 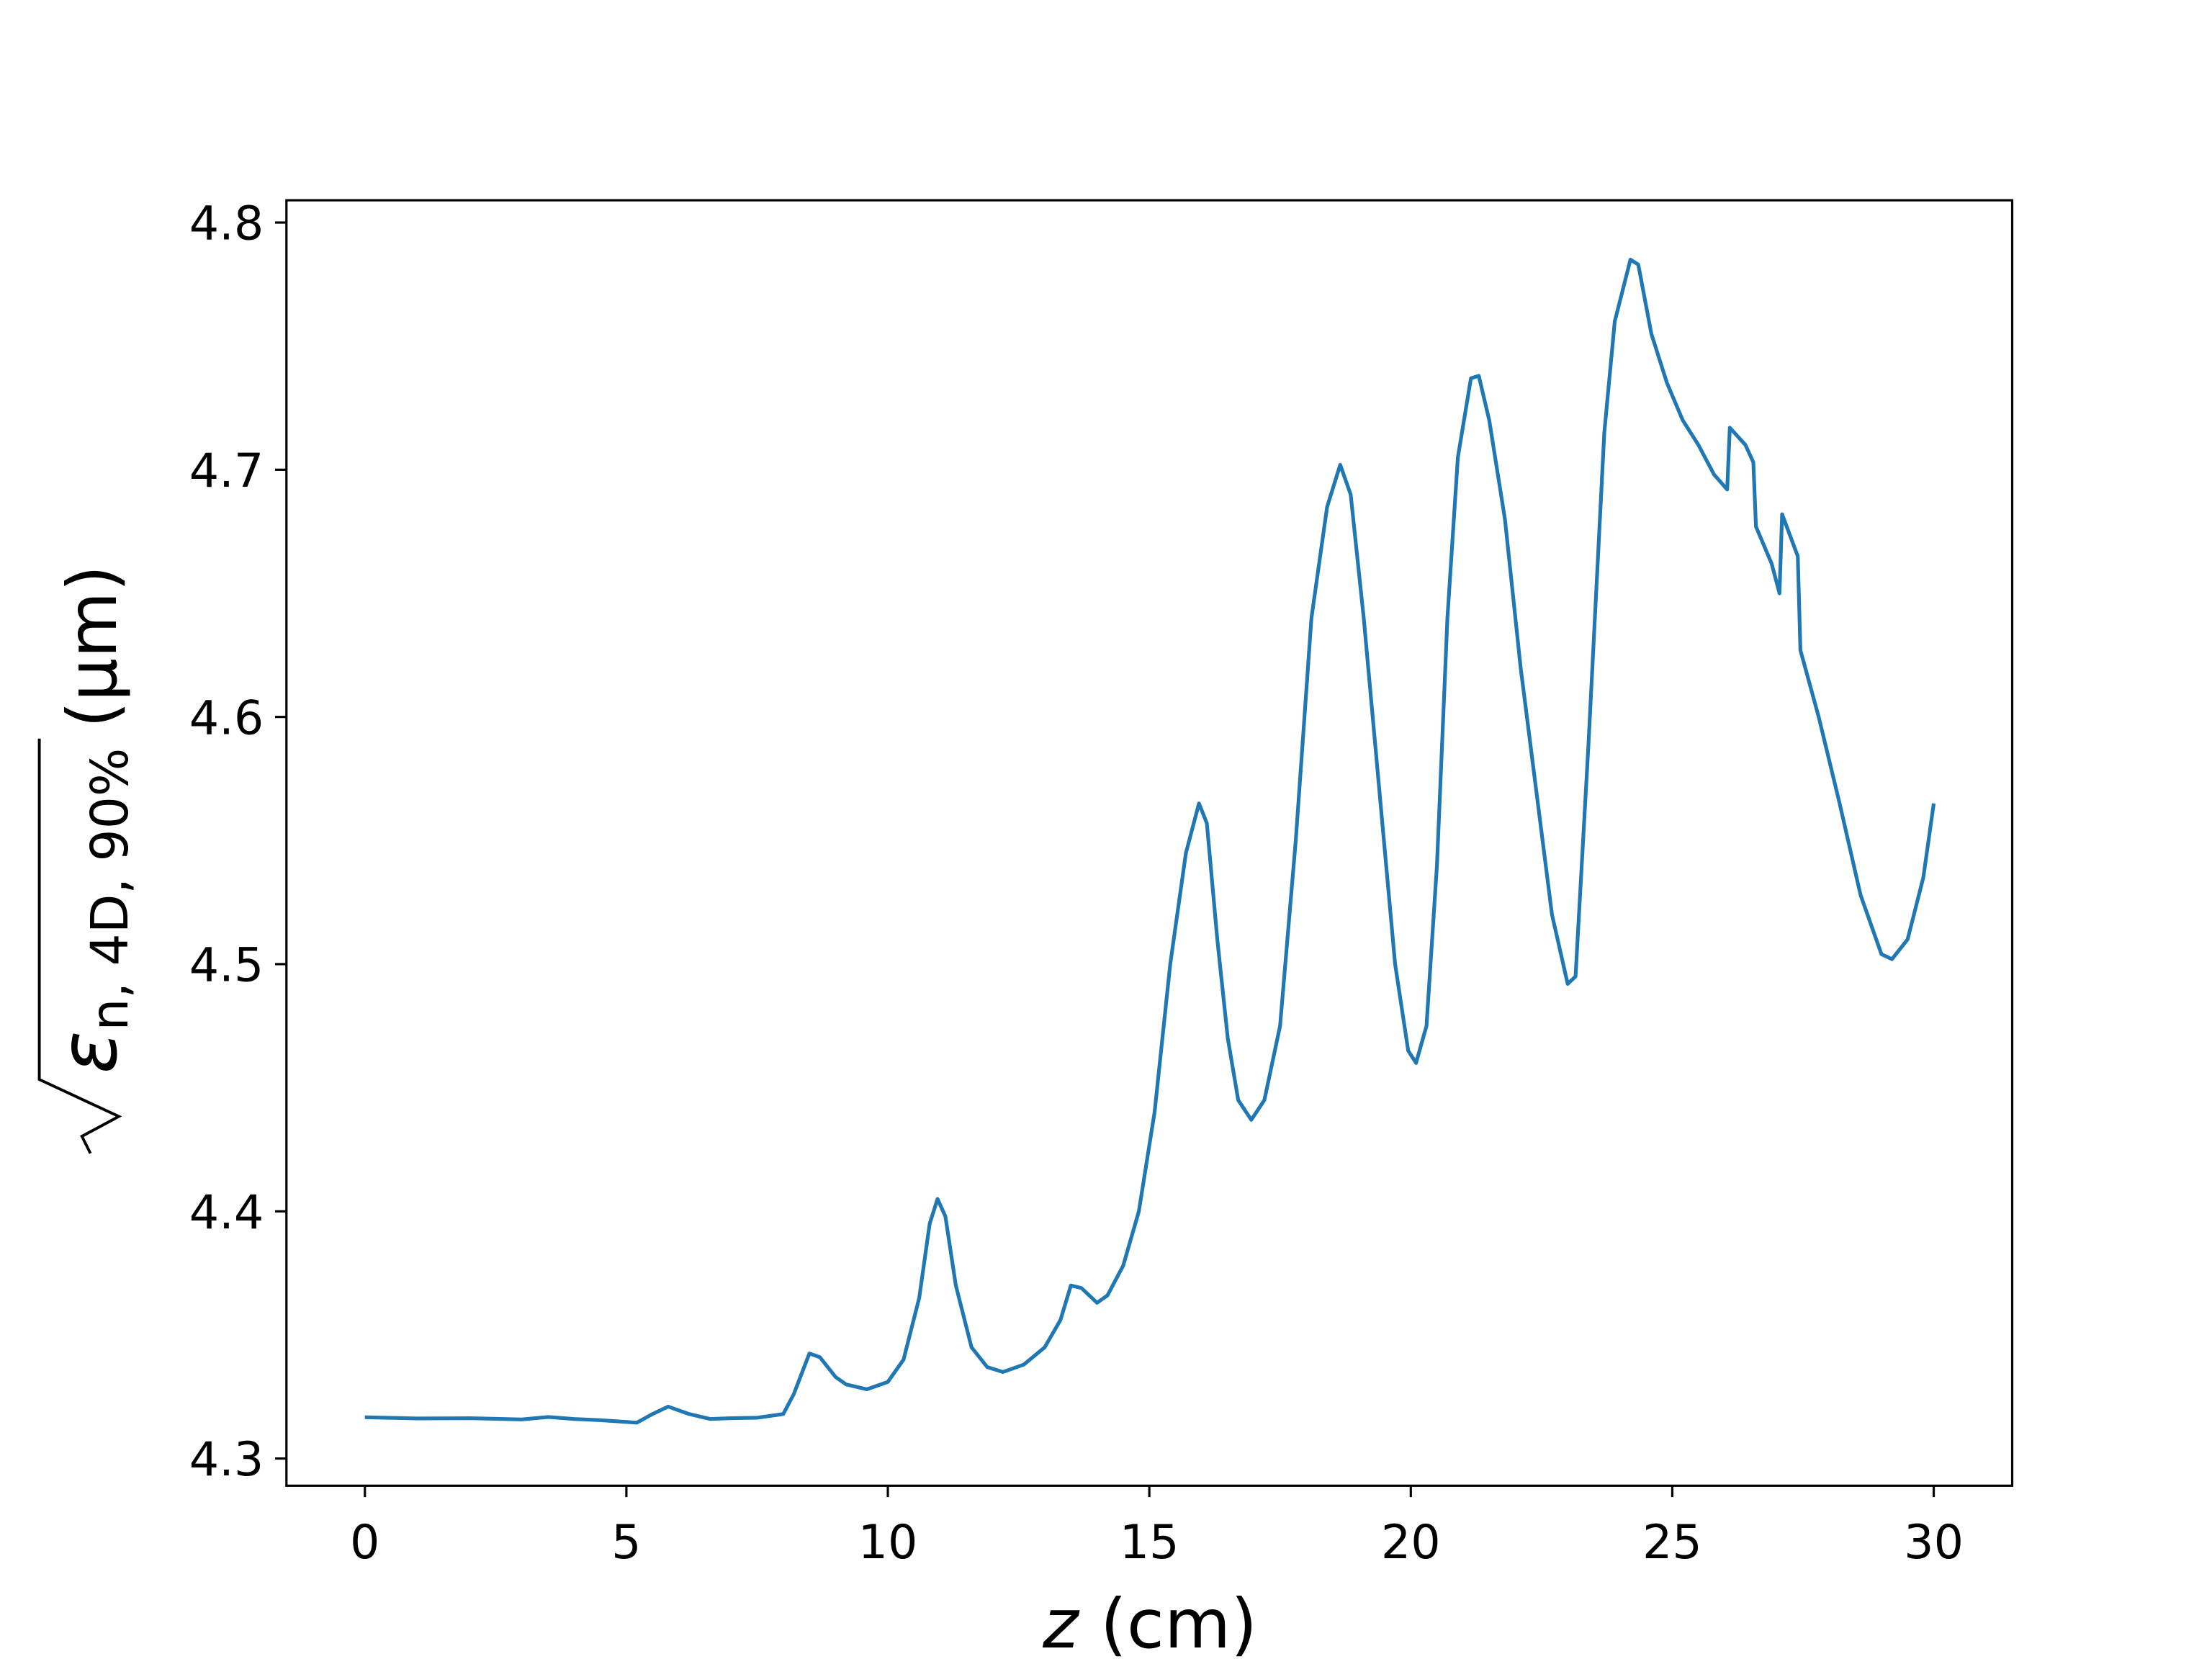 I want to click on x-tick-label: 30, so click(x=1934, y=1543).